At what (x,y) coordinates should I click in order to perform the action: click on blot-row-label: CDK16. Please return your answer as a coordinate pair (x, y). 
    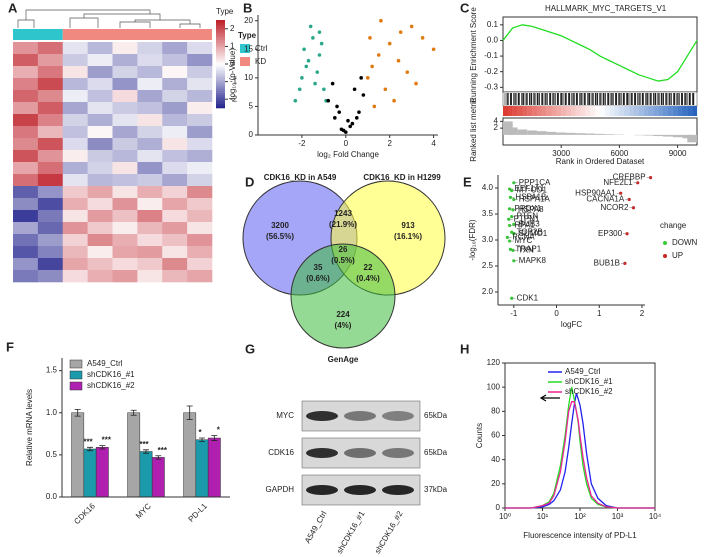
    Looking at the image, I should click on (281, 452).